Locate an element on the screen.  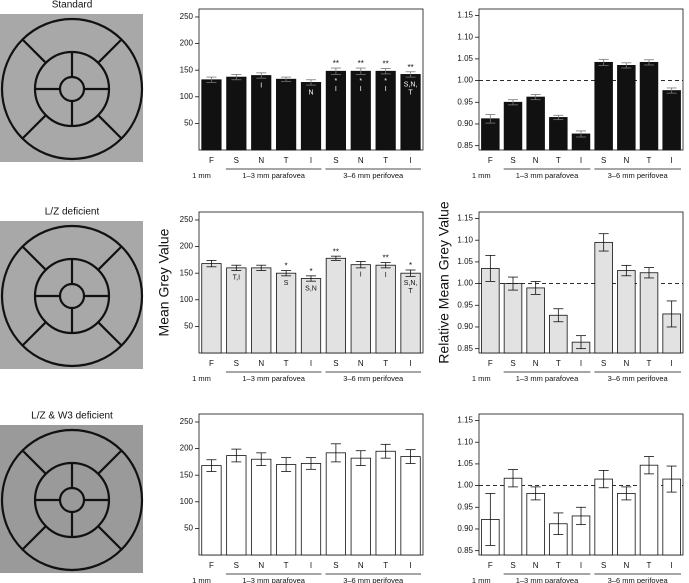
significance-mark: ** is located at coordinates (361, 63).